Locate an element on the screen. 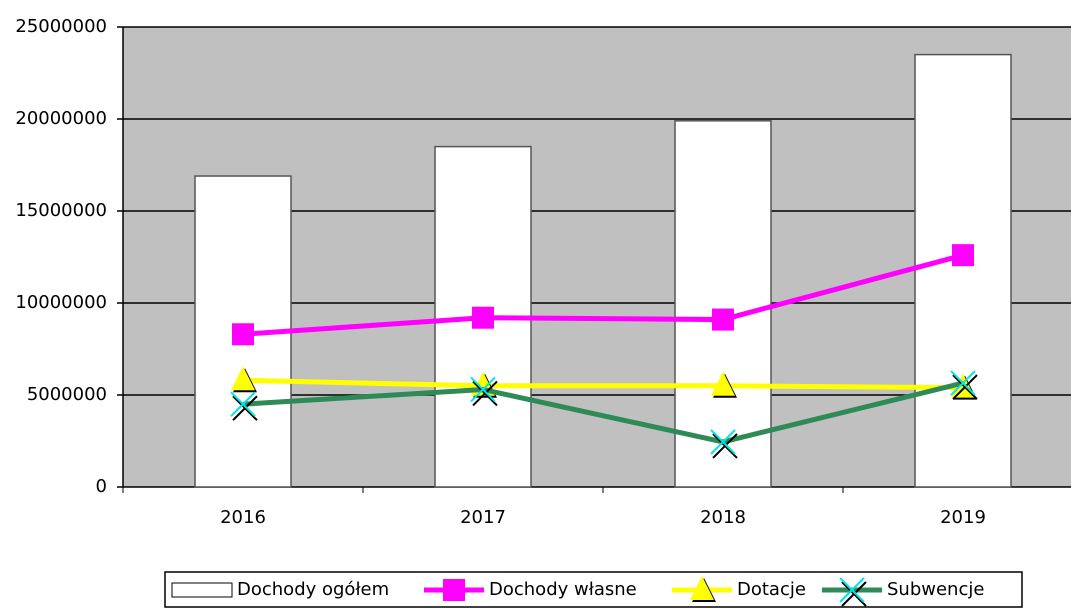 The image size is (1071, 612). x-tick-label: 2017 is located at coordinates (483, 517).